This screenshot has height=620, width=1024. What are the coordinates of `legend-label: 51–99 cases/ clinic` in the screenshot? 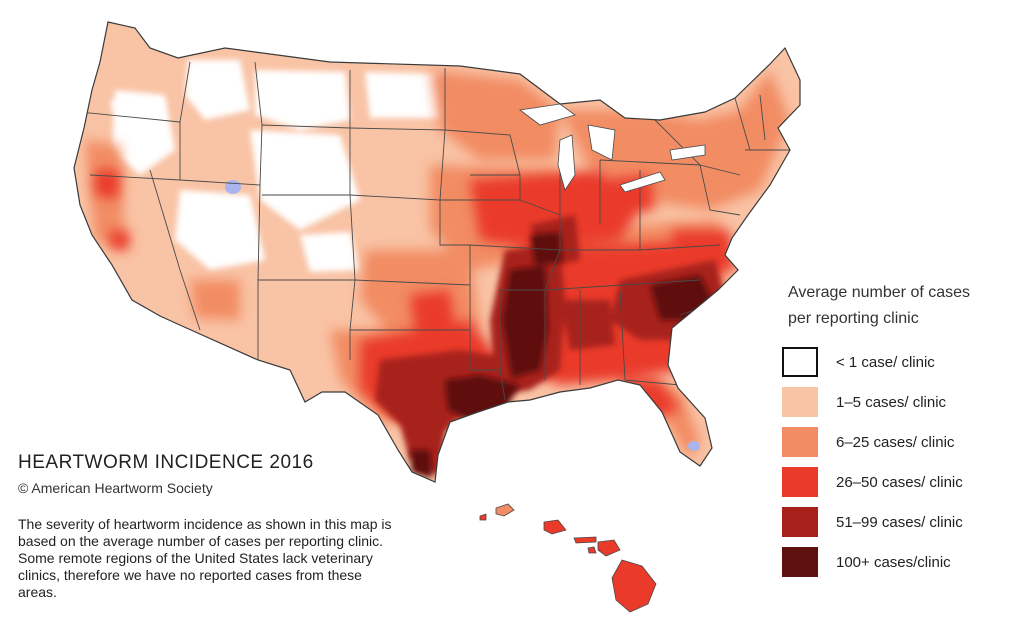 It's located at (899, 522).